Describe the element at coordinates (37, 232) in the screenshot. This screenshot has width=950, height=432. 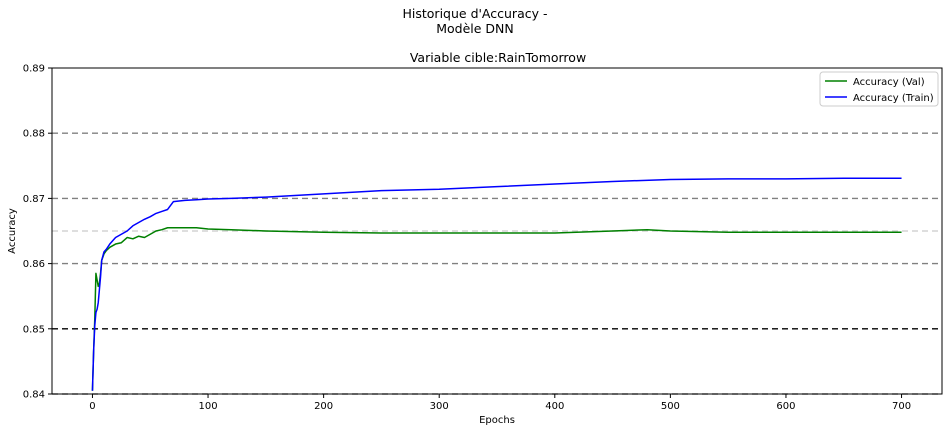
I see `y-axis-ticks: 0.84 0.85 0.86 0.87 0.88 0.89` at that location.